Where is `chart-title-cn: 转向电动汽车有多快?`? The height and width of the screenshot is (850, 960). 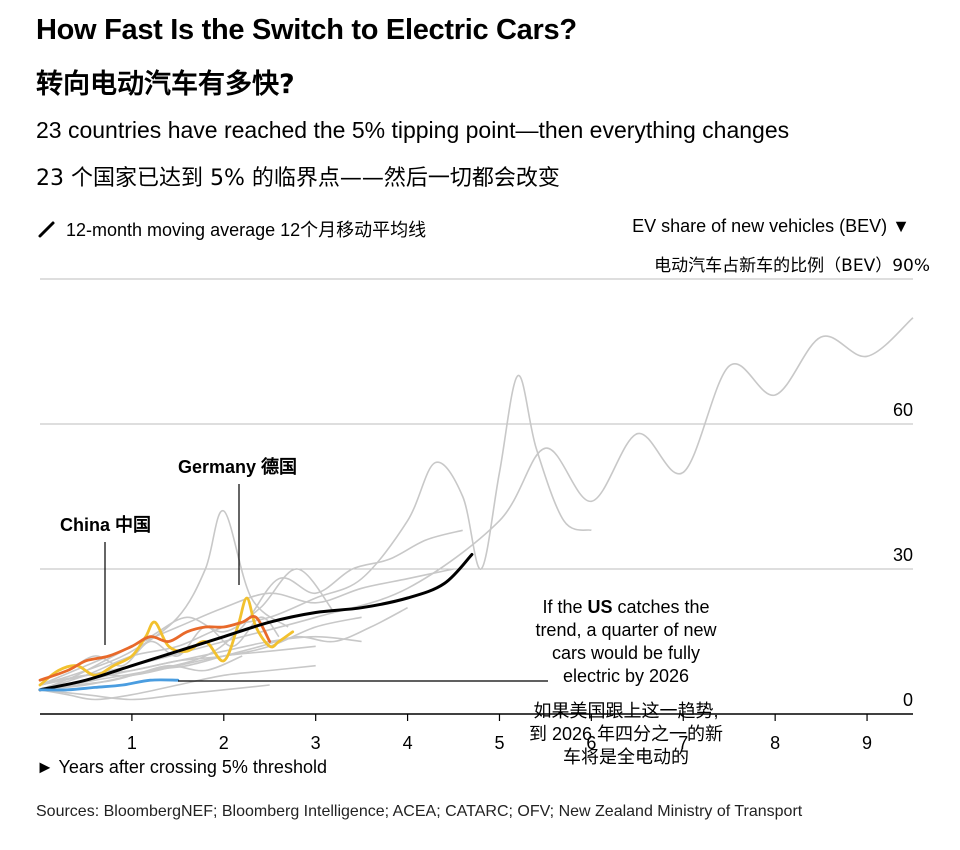 chart-title-cn: 转向电动汽车有多快? is located at coordinates (165, 84).